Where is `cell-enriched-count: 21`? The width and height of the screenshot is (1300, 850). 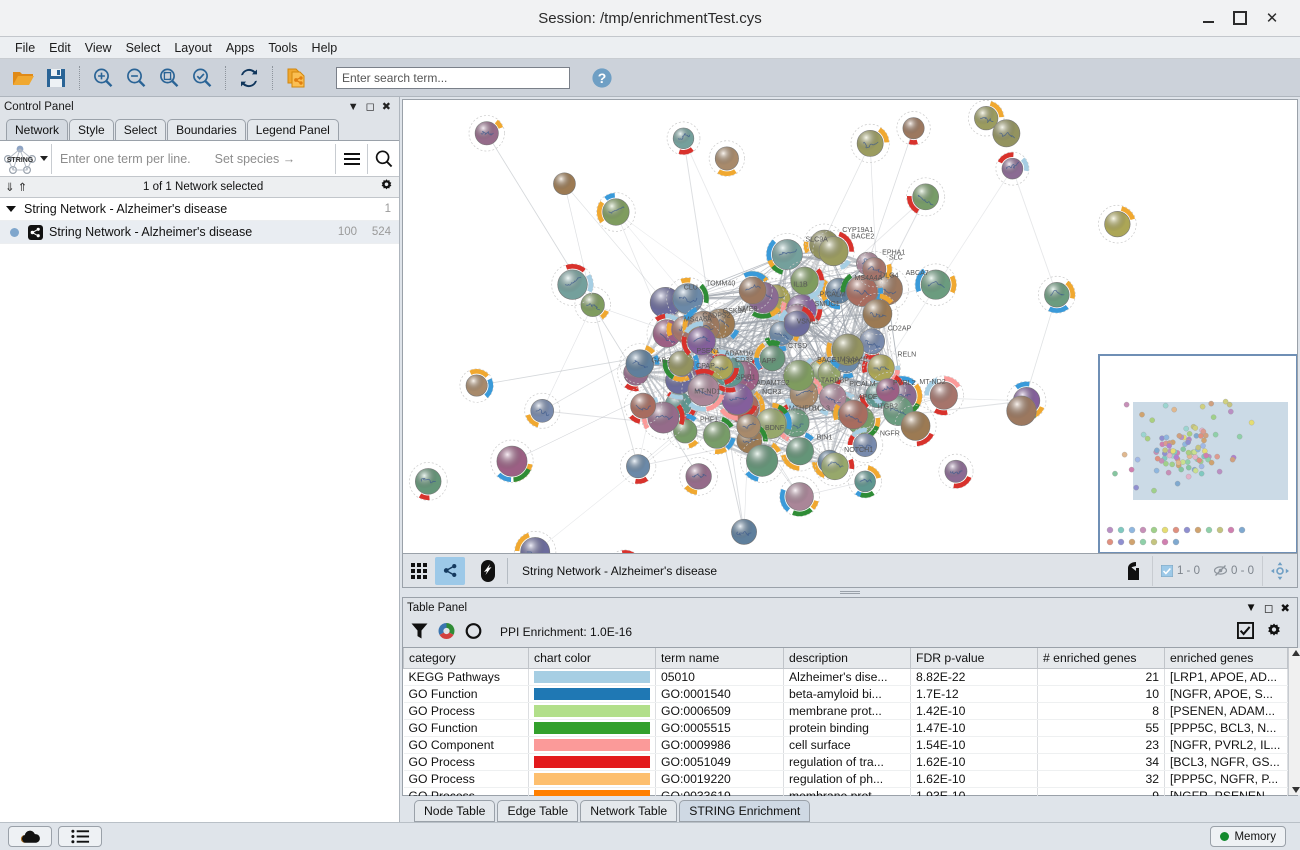 cell-enriched-count: 21 is located at coordinates (1101, 677).